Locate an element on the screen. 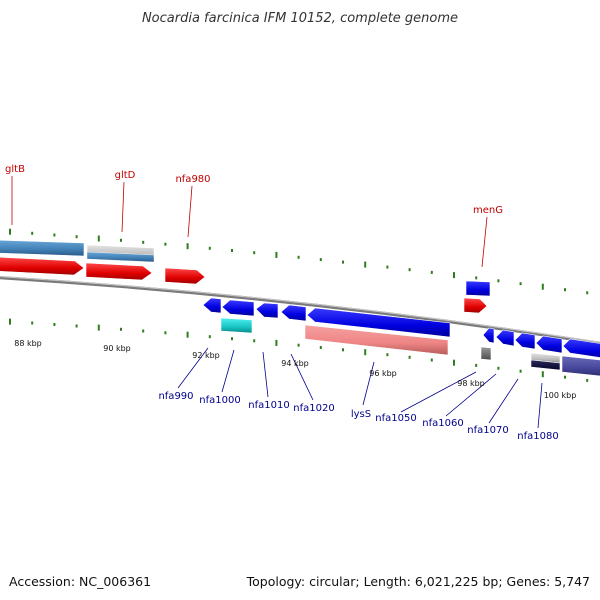 This screenshot has width=600, height=600. tick-label-90: 90 kbp is located at coordinates (117, 348).